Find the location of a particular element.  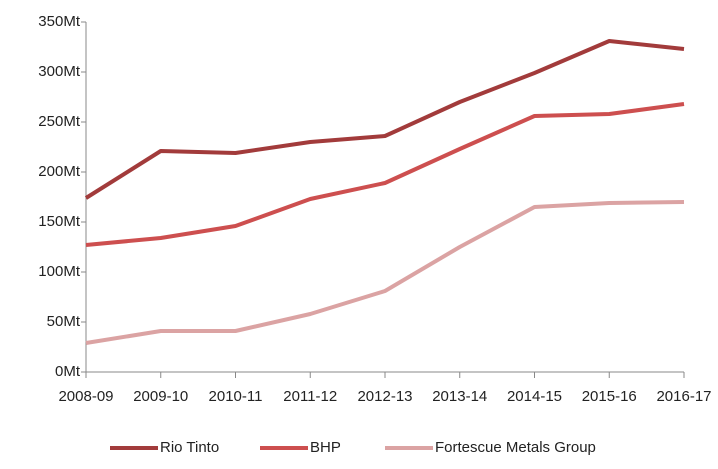

y-tick-label: 150Mt is located at coordinates (59, 221).